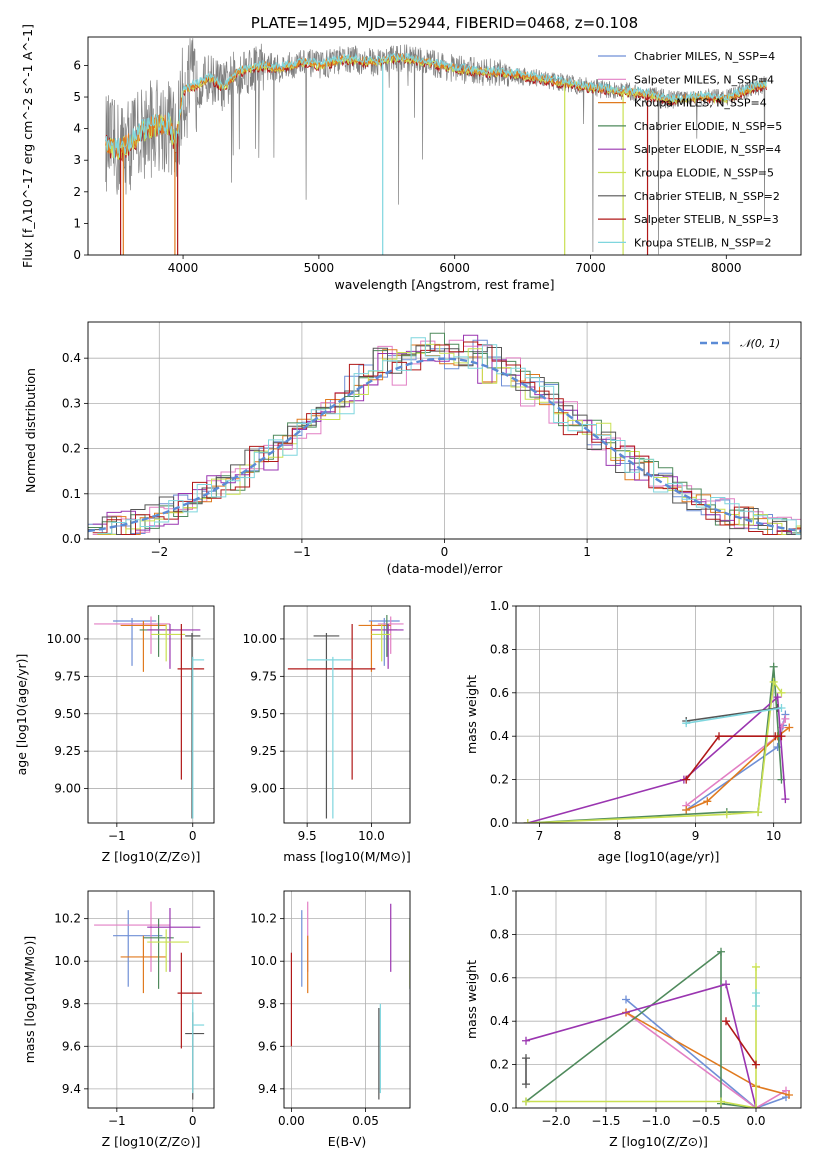  Describe the element at coordinates (737, 768) in the screenshot. I see `series-kroupa_miles` at that location.